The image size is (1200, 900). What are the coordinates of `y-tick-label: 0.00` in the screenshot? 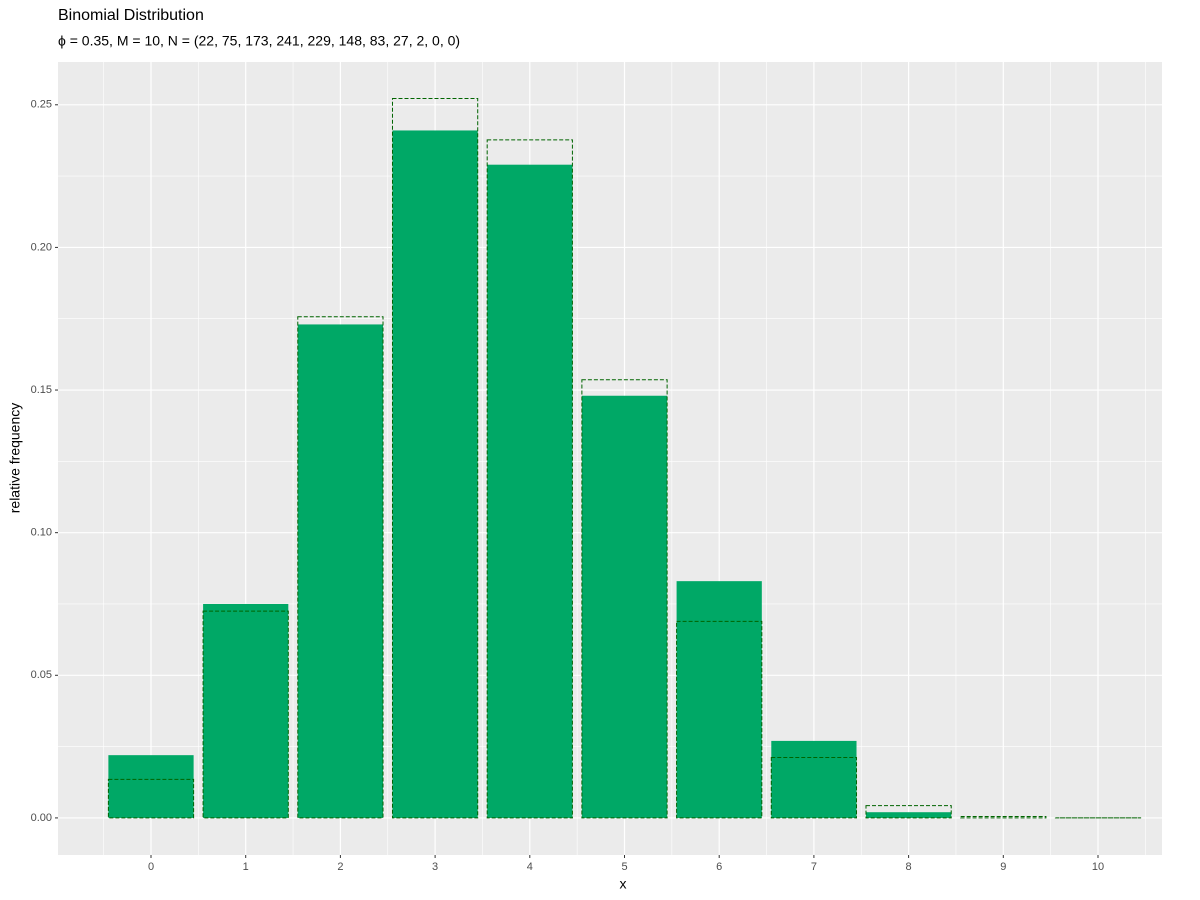 It's located at (41, 818).